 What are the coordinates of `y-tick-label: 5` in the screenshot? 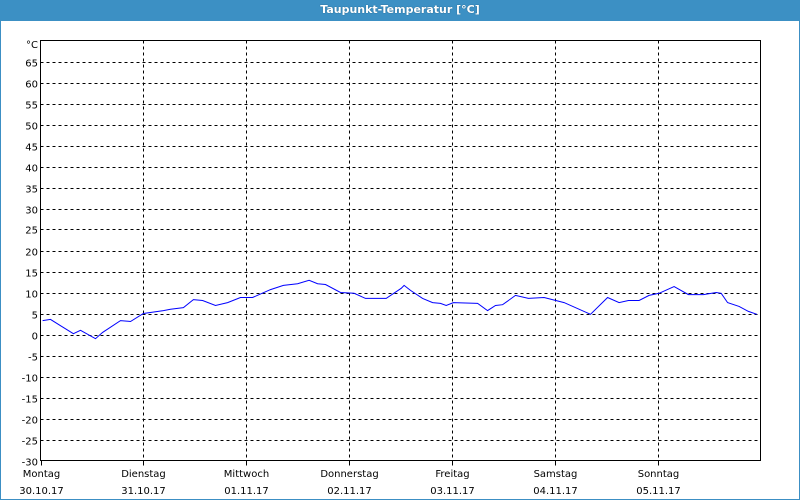 It's located at (35, 316).